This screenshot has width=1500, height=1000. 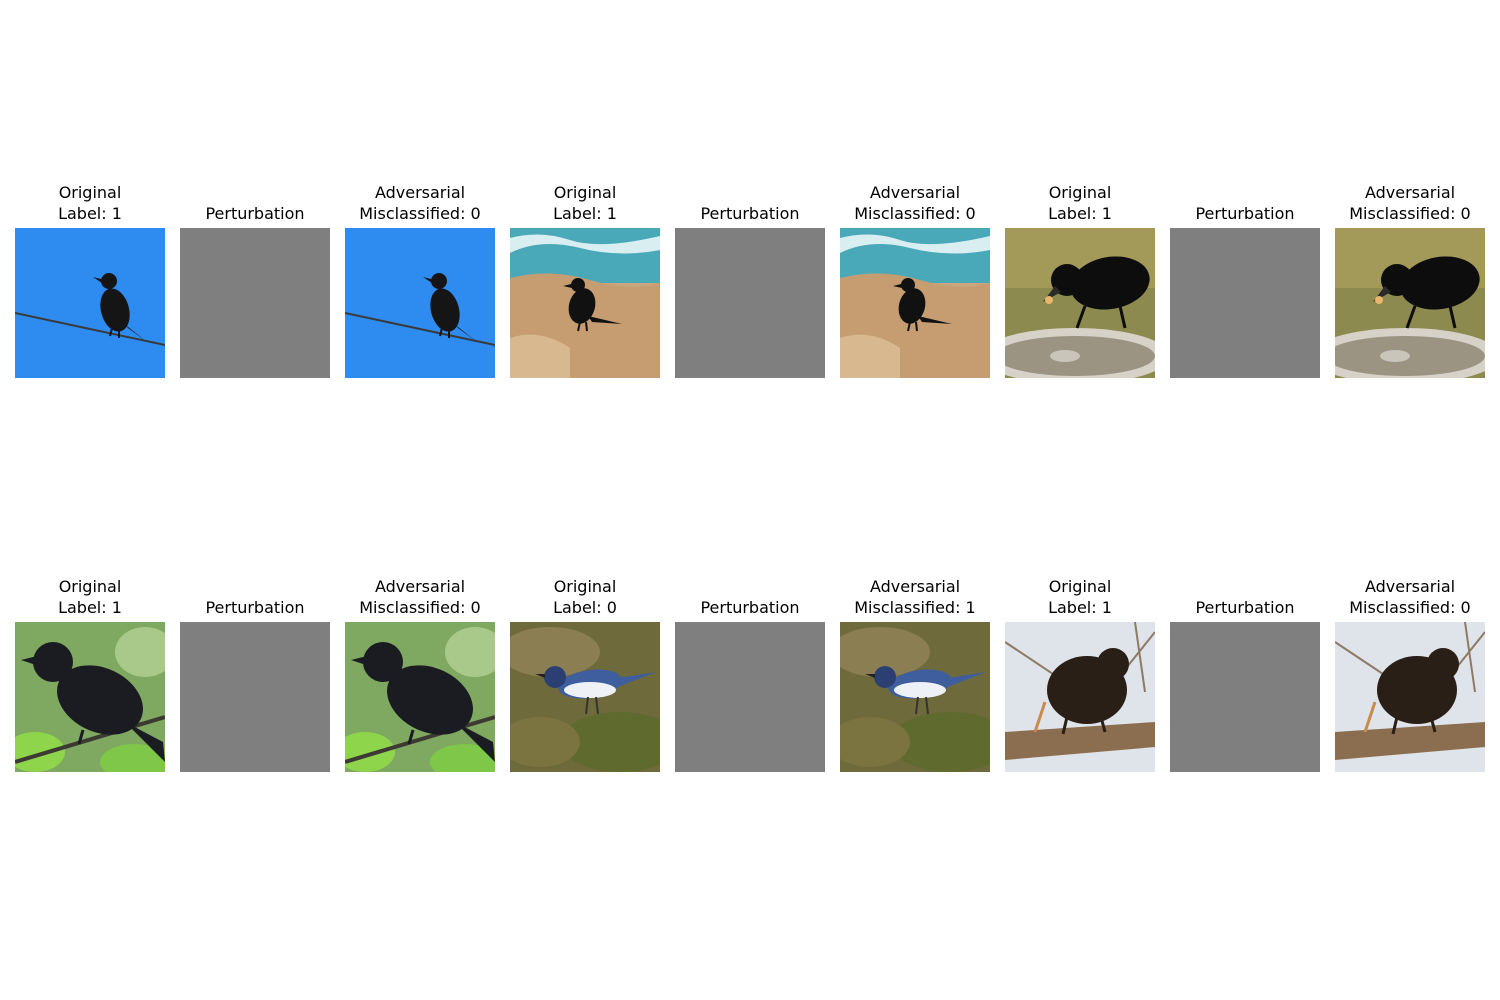 What do you see at coordinates (255, 697) in the screenshot?
I see `perturbation-image-r1-t0` at bounding box center [255, 697].